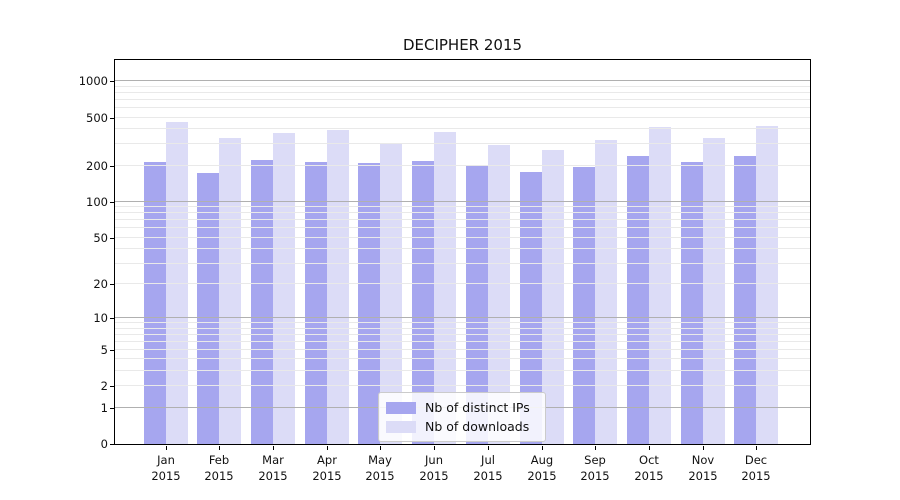  What do you see at coordinates (338, 287) in the screenshot?
I see `bar-downloads-apr` at bounding box center [338, 287].